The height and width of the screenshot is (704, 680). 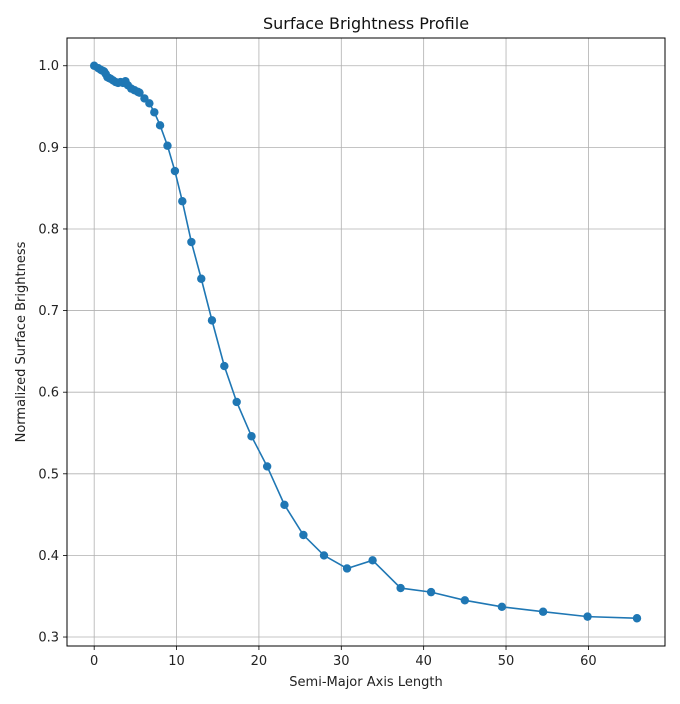 I want to click on y-axis-label: Normalized Surface Brightness, so click(x=21, y=341).